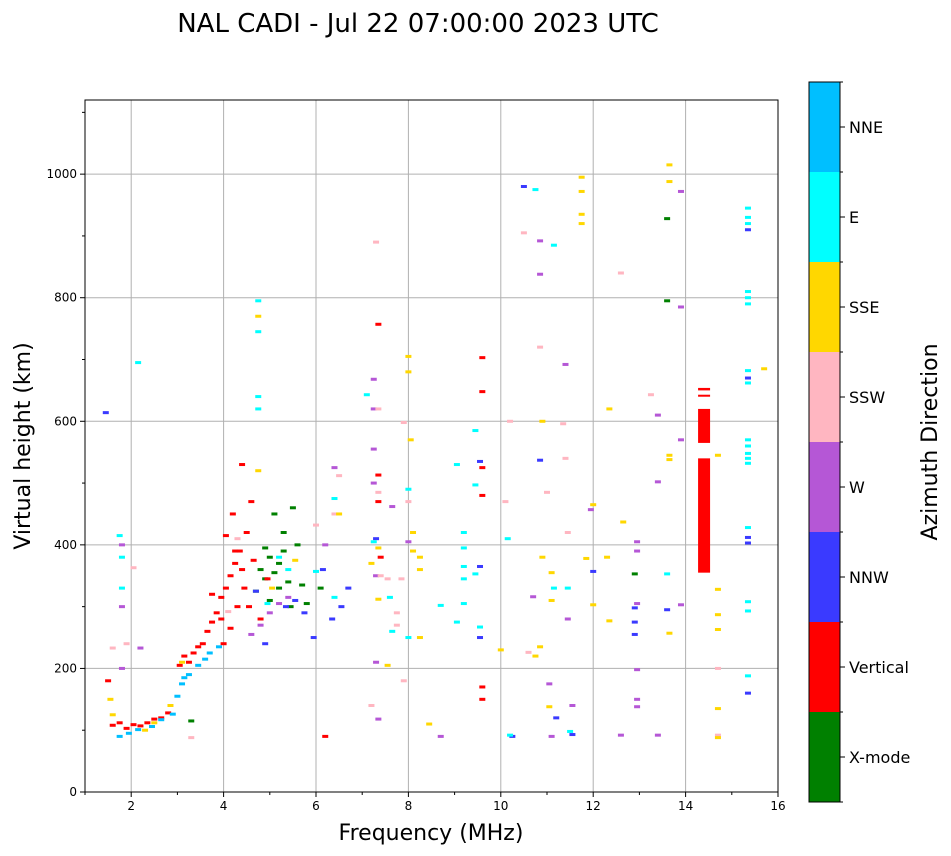 The width and height of the screenshot is (951, 856). I want to click on x-tick-label: 2, so click(131, 806).